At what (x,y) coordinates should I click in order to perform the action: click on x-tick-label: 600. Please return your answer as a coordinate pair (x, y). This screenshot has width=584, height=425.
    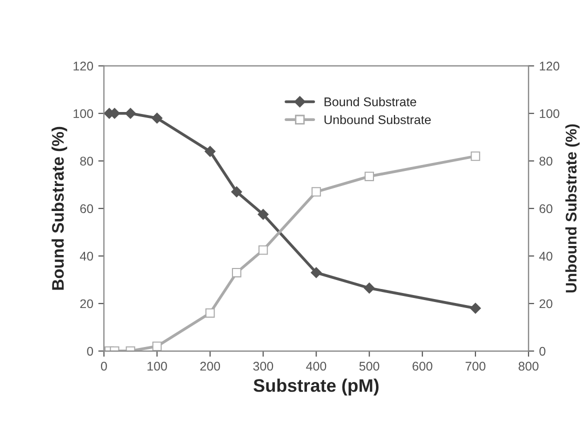
    Looking at the image, I should click on (422, 366).